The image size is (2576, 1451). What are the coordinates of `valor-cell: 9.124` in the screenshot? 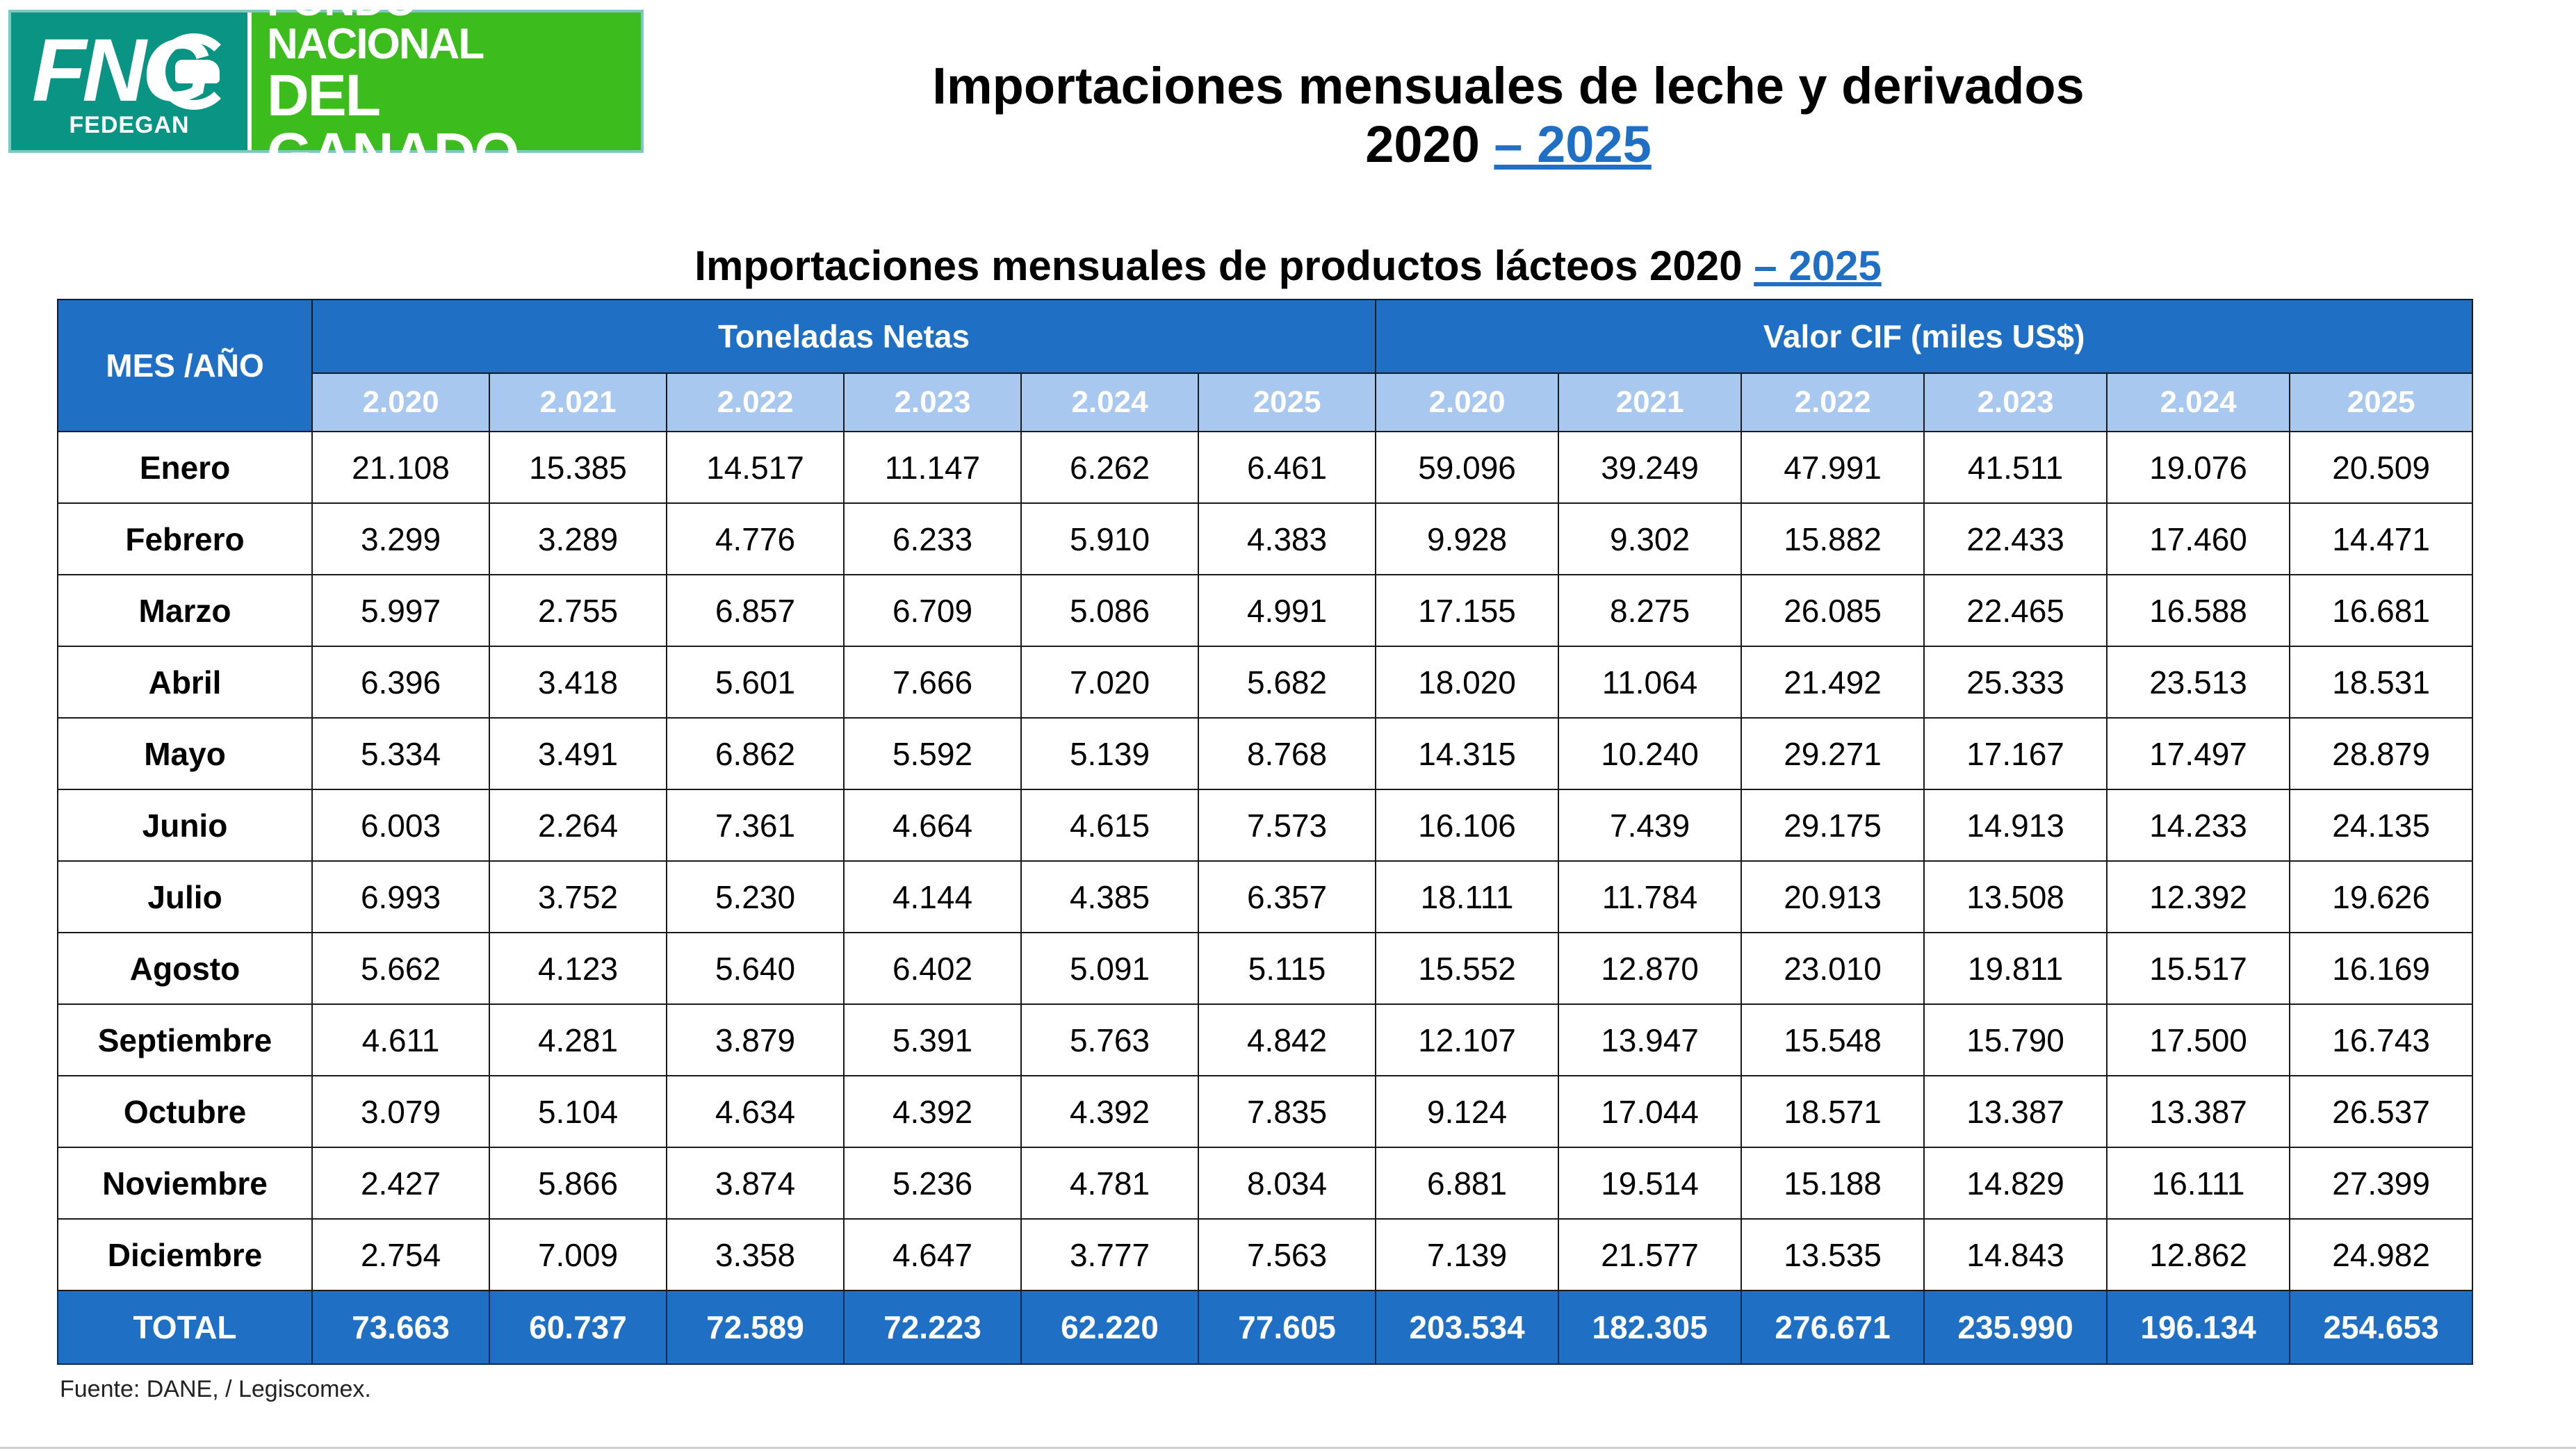 It's located at (1467, 1111).